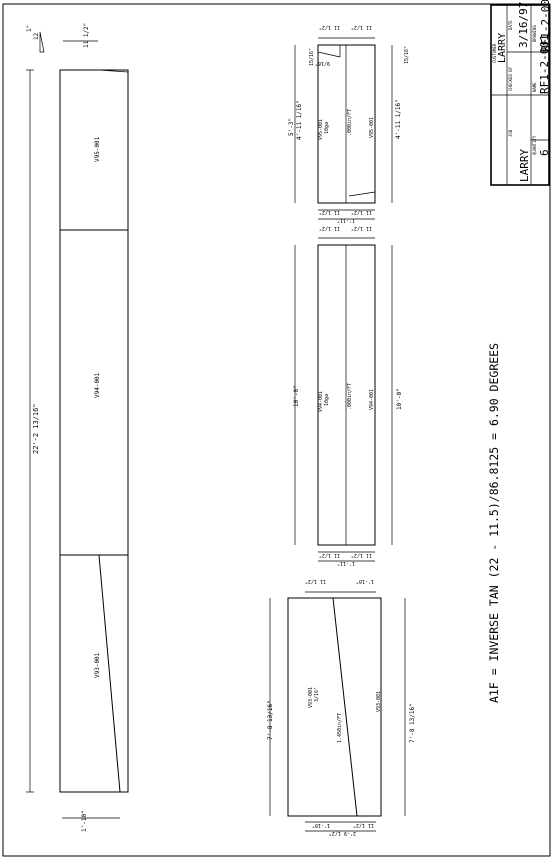 The width and height of the screenshot is (553, 863). Describe the element at coordinates (398, 119) in the screenshot. I see `length-bottom: 4'-11 1/16"` at that location.